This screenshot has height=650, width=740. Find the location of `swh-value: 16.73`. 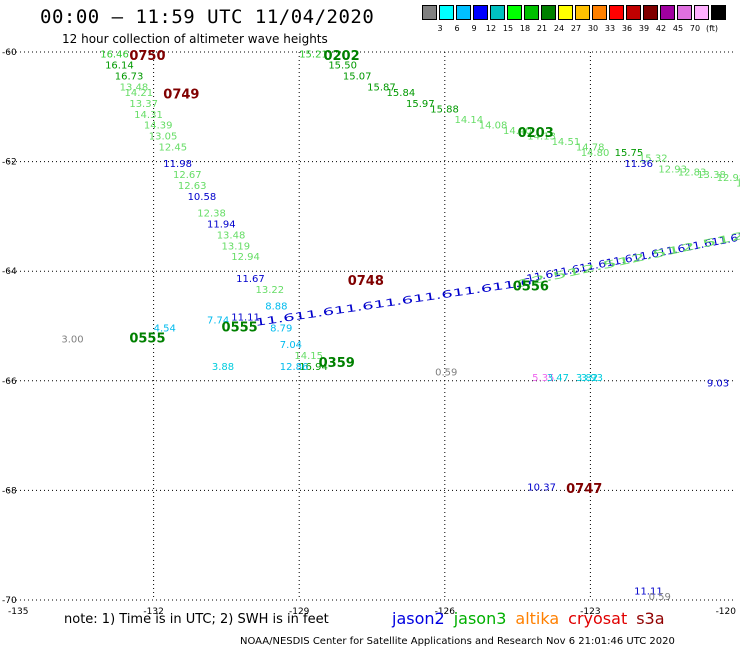

swh-value: 16.73 is located at coordinates (129, 76).